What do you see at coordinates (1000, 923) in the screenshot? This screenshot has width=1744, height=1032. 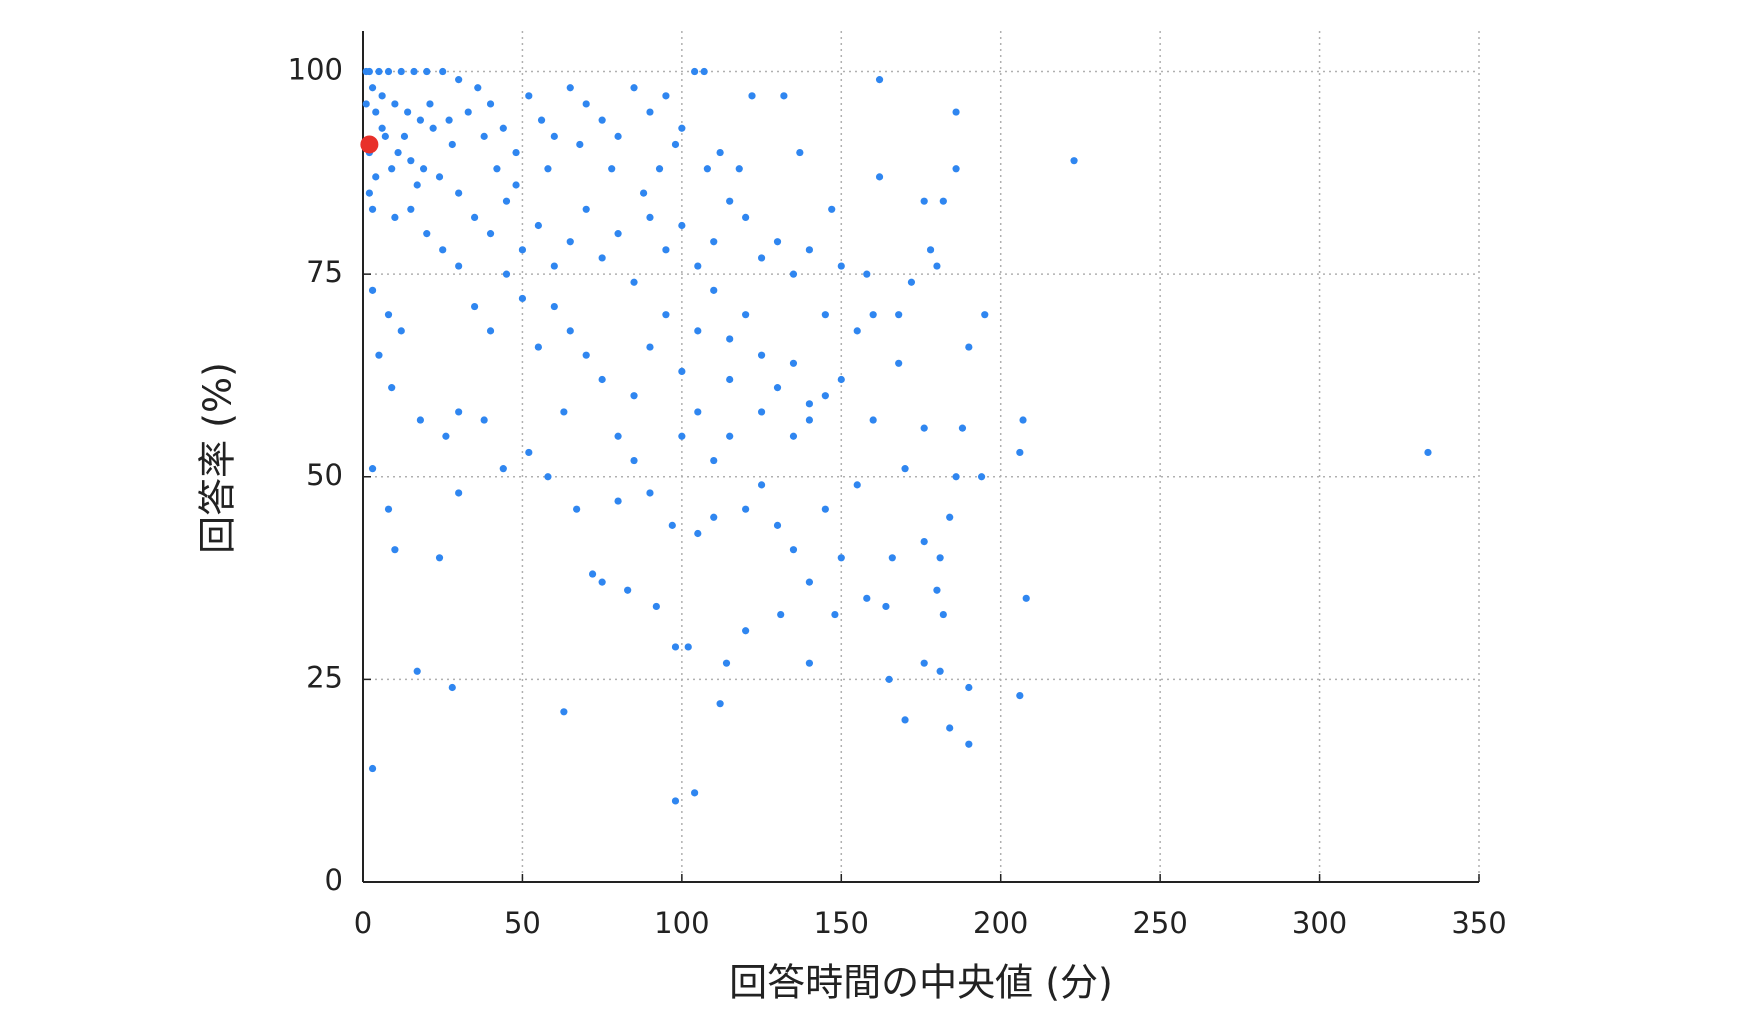 I see `x-tick-label: 200` at bounding box center [1000, 923].